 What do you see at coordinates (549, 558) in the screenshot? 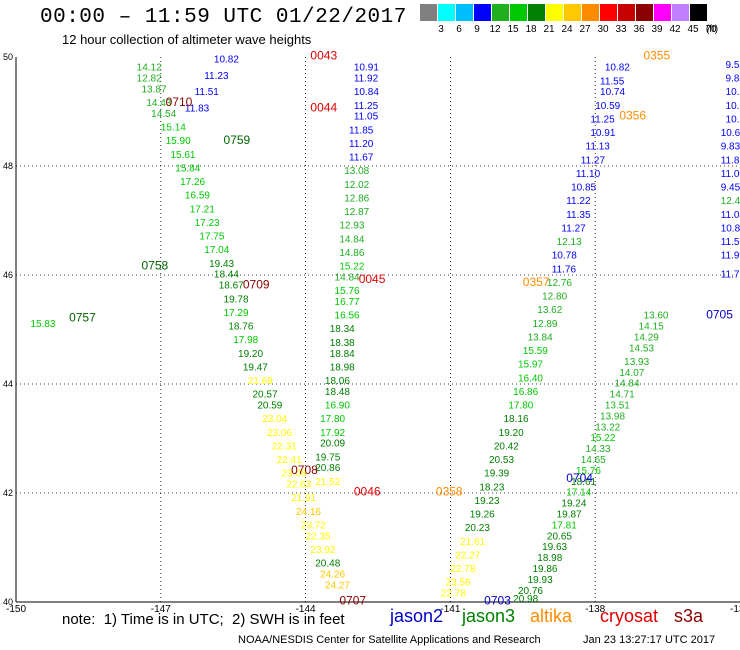
I see `swh-value: 18.98` at bounding box center [549, 558].